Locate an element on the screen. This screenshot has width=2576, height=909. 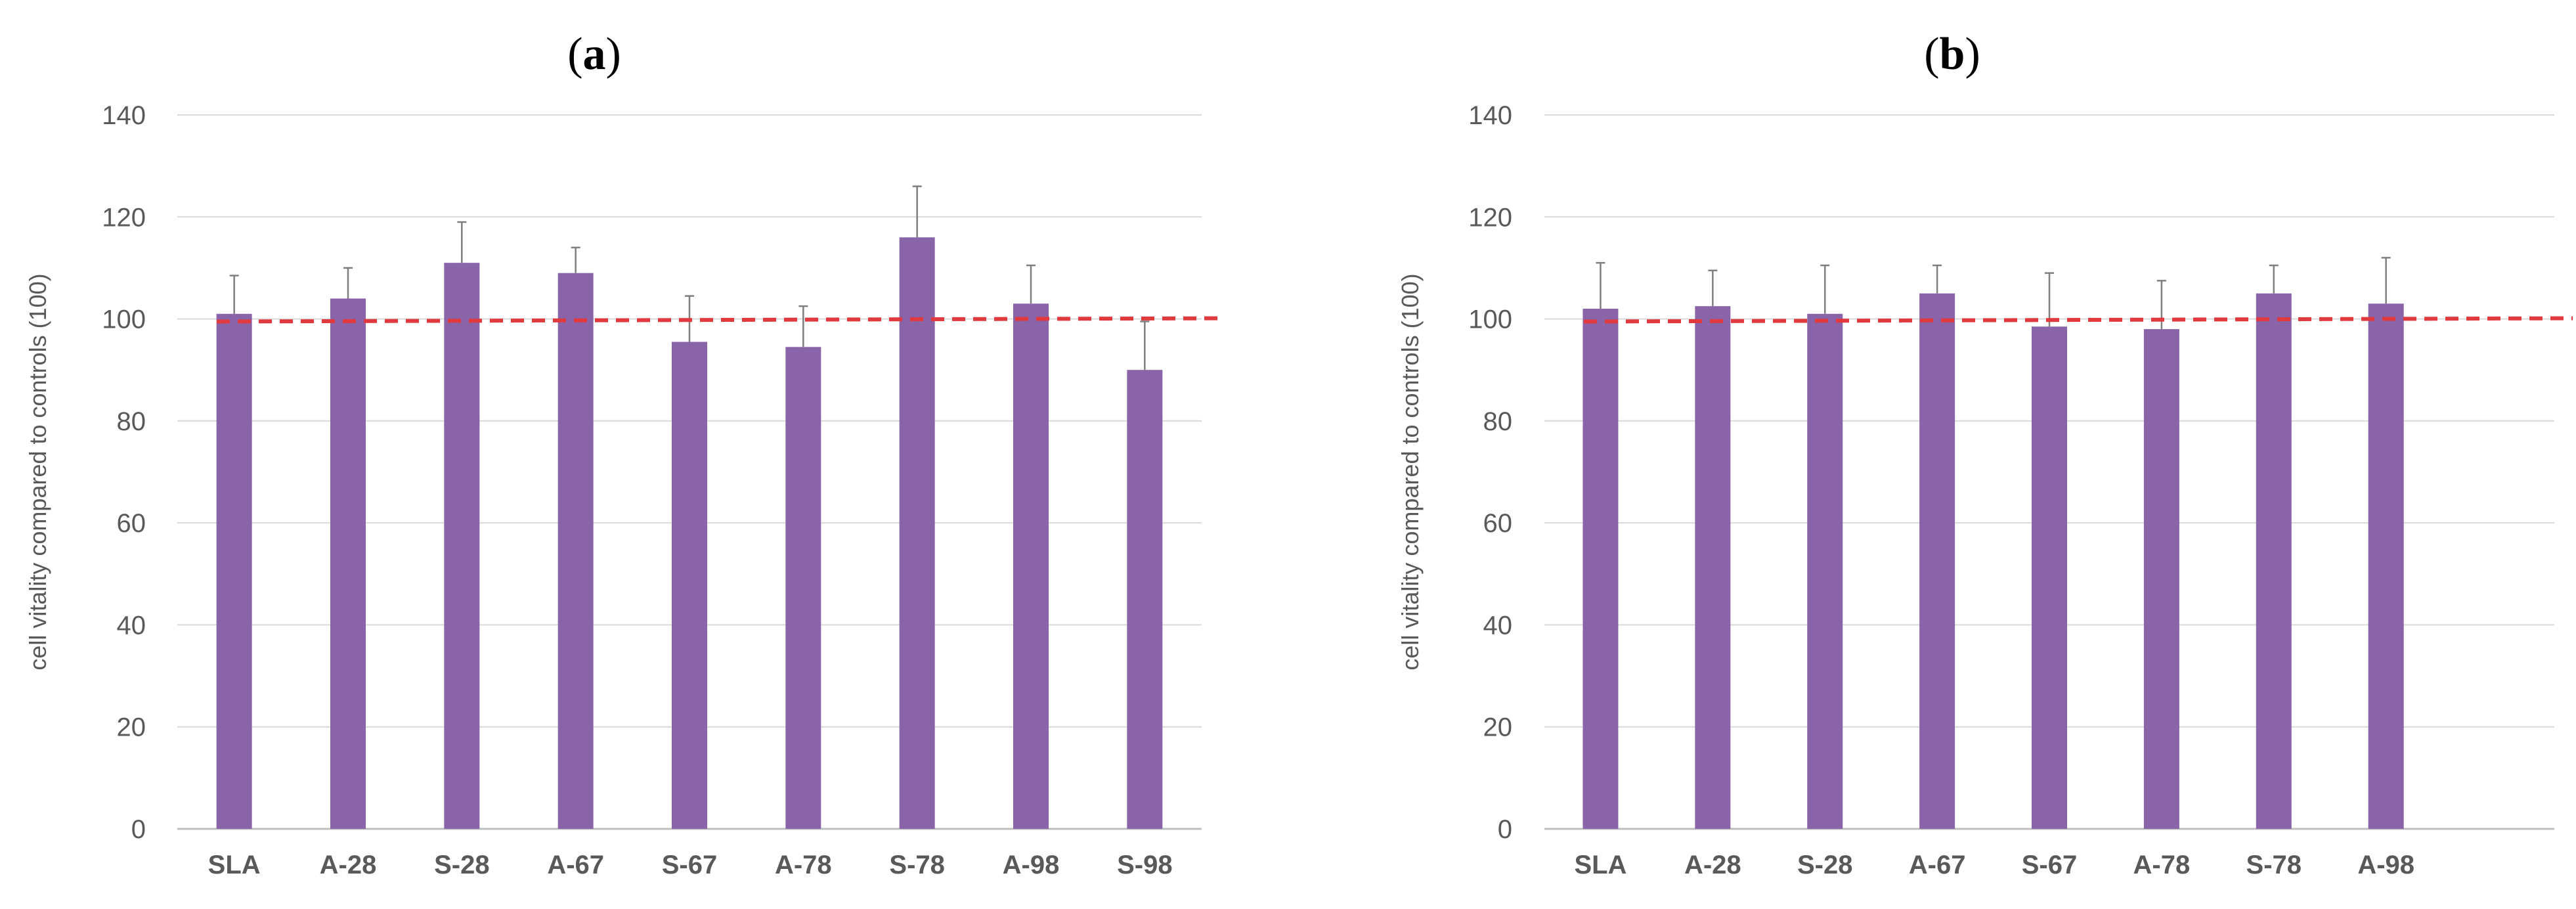
chart-title: (b) is located at coordinates (1952, 54).